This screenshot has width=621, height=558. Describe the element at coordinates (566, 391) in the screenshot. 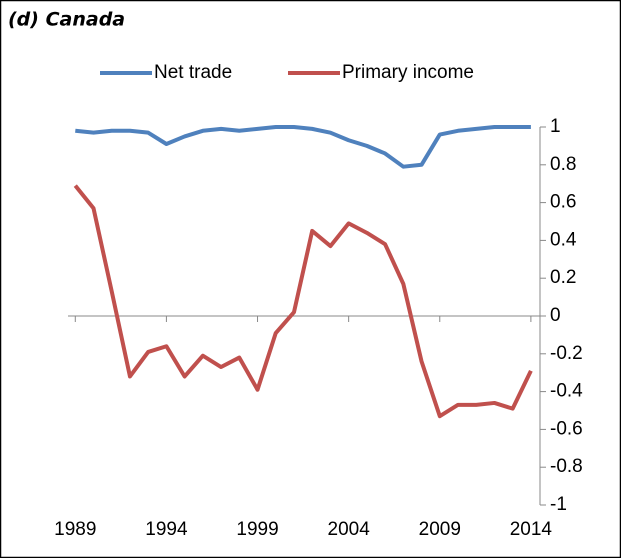

I see `y-tick-label: -0.4` at that location.